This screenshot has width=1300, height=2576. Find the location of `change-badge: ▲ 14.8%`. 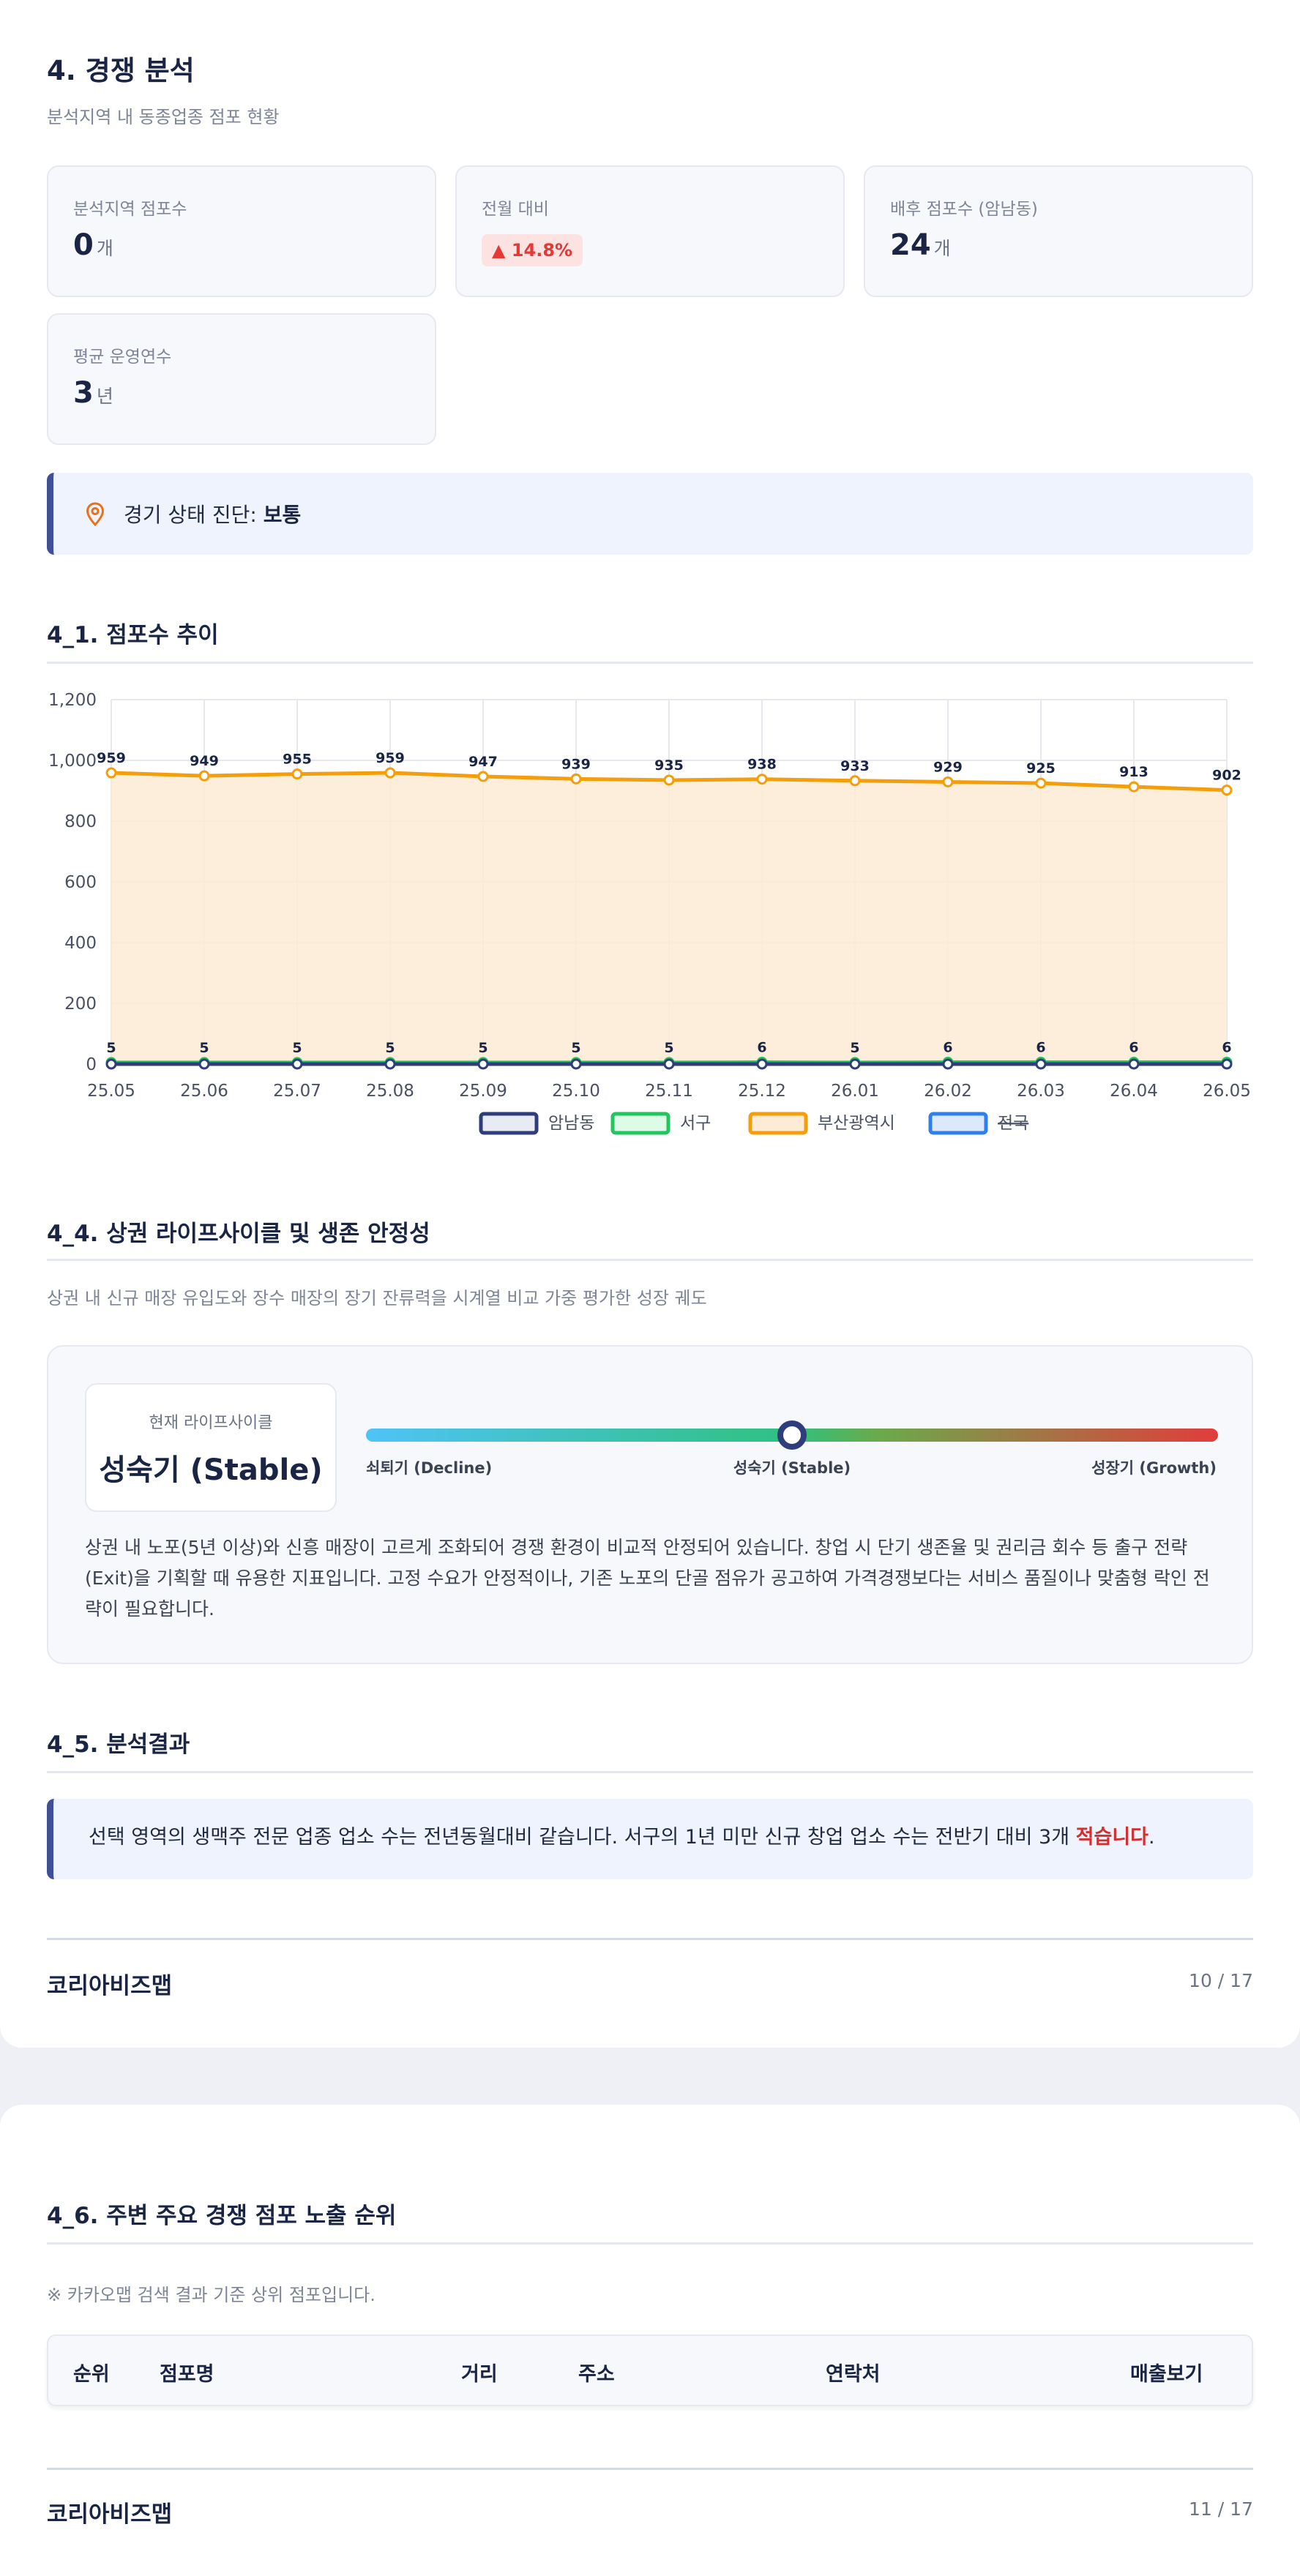

change-badge: ▲ 14.8% is located at coordinates (532, 250).